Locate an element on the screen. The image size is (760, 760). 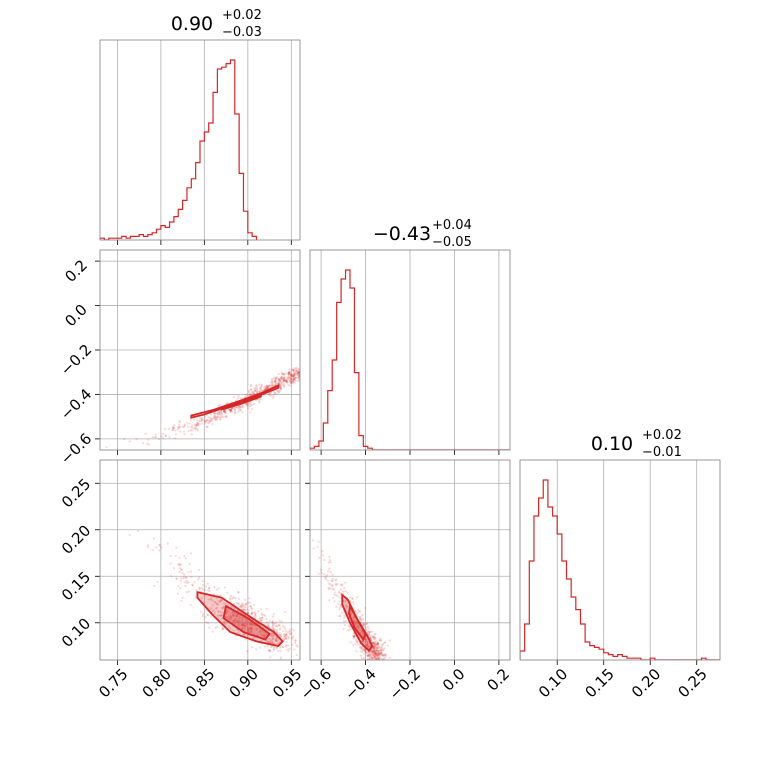
histogram-step-line is located at coordinates (620, 569).